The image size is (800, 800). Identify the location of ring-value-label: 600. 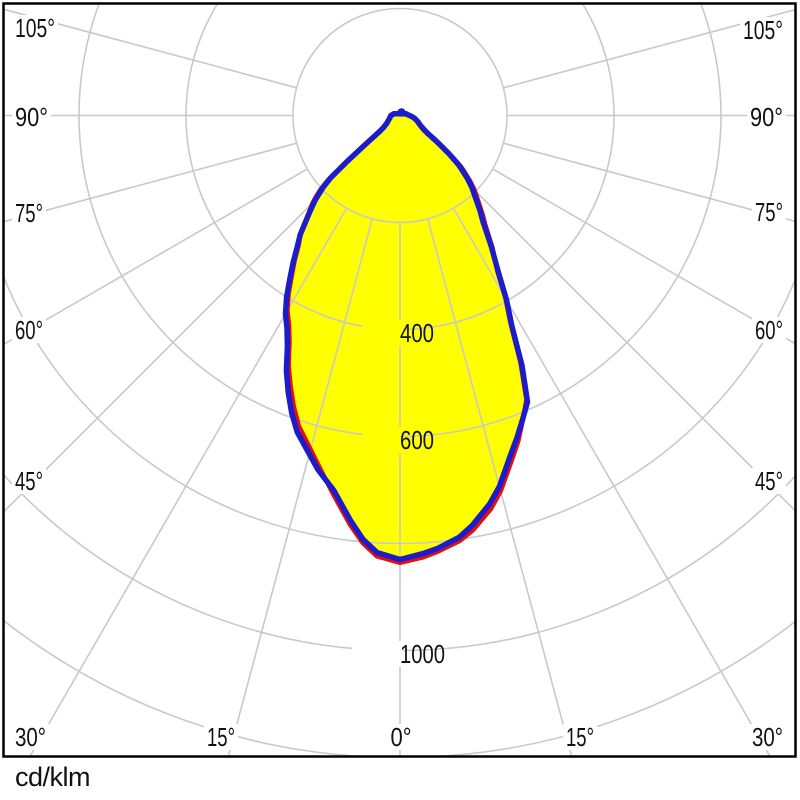
(417, 440).